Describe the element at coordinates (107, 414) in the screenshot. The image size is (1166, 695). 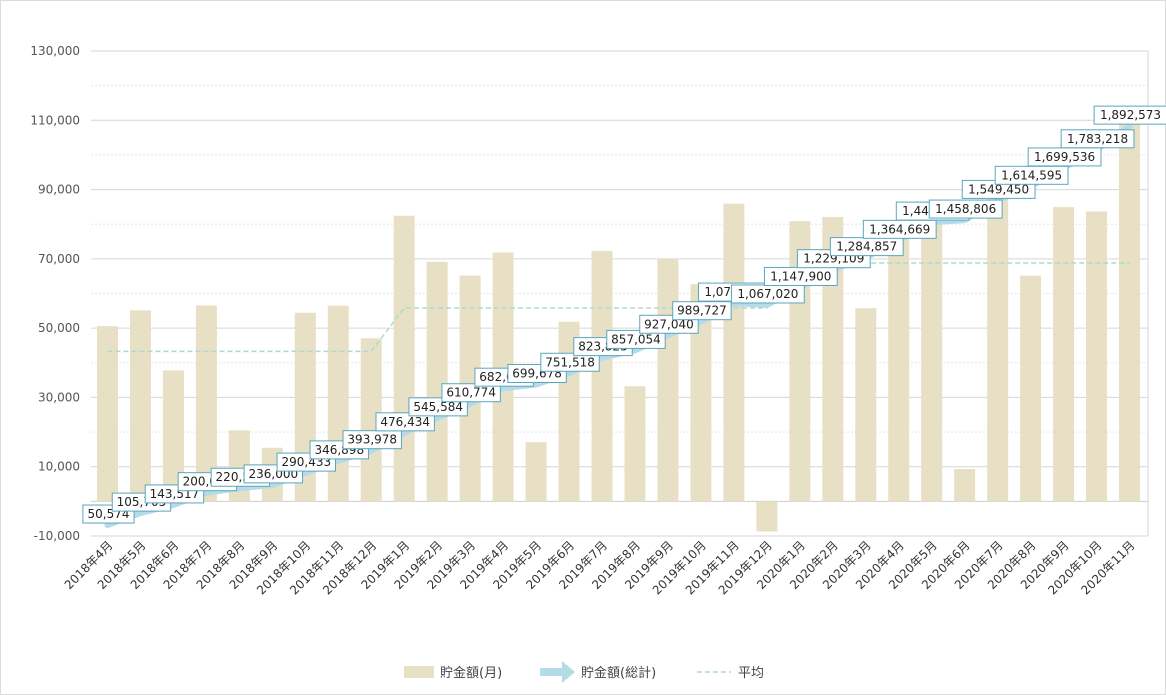
I see `bar-2018年4月` at that location.